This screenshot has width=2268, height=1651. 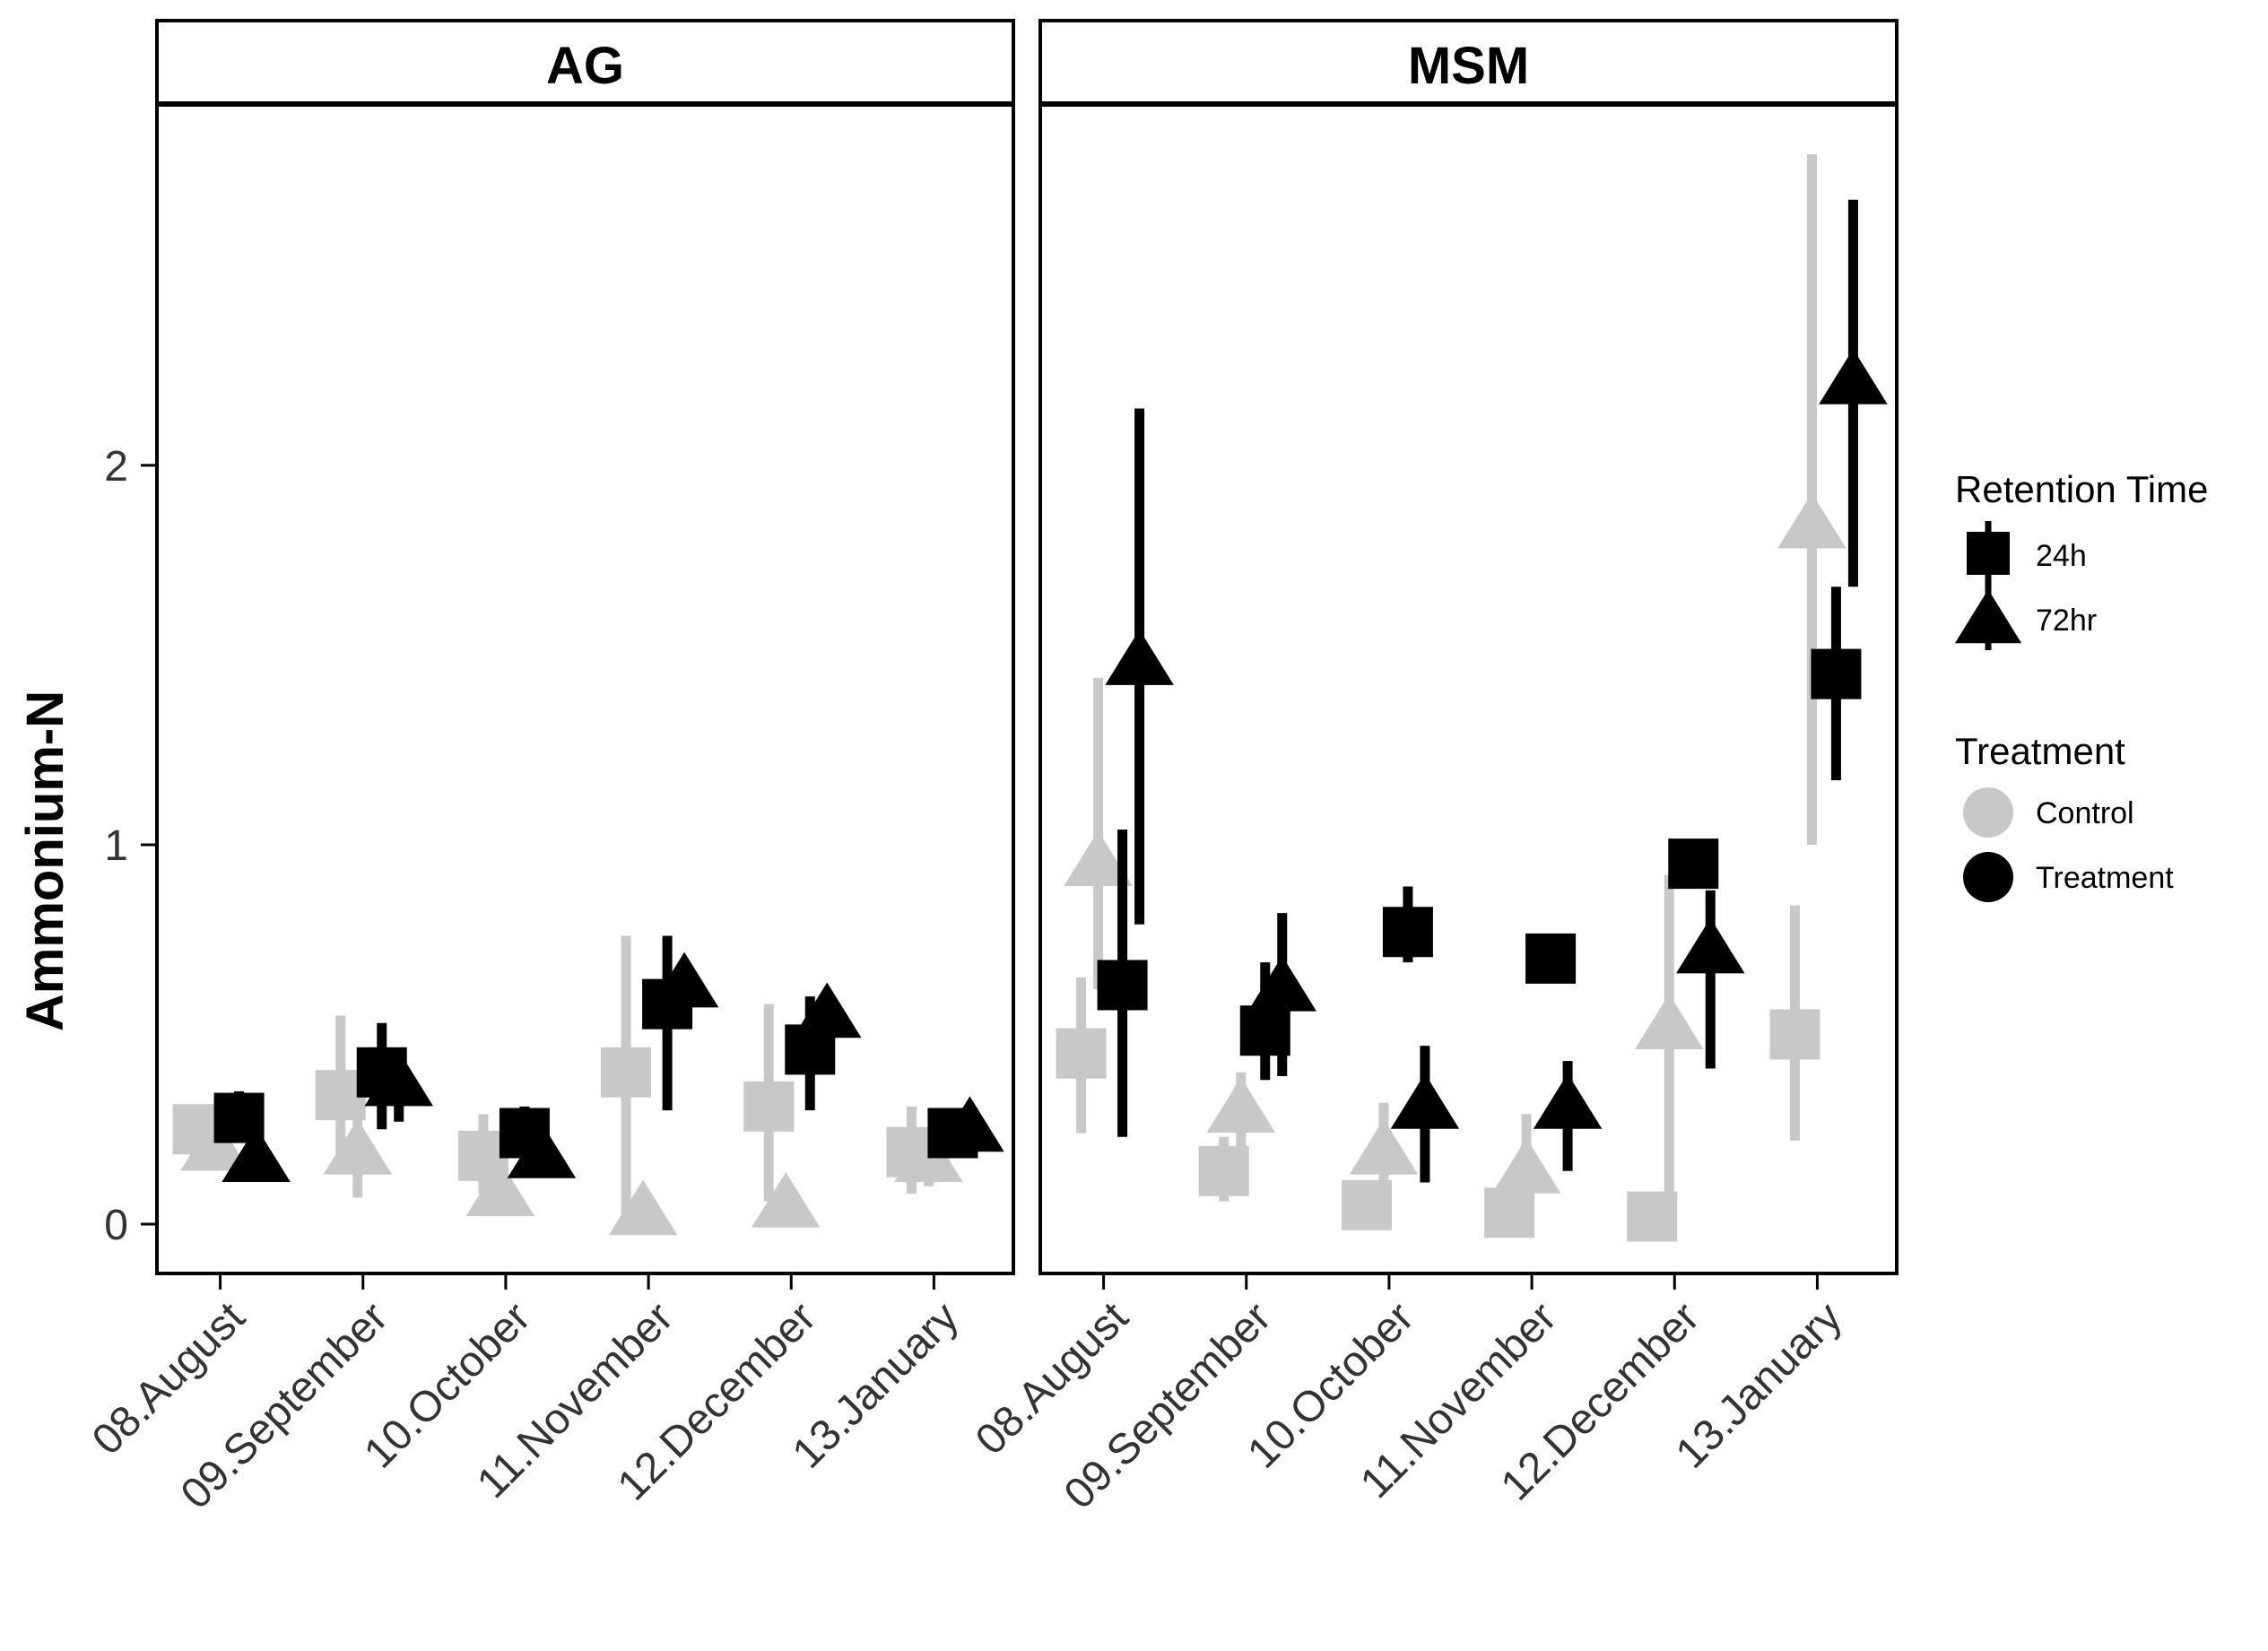 I want to click on facet-strip-label: AG, so click(x=585, y=66).